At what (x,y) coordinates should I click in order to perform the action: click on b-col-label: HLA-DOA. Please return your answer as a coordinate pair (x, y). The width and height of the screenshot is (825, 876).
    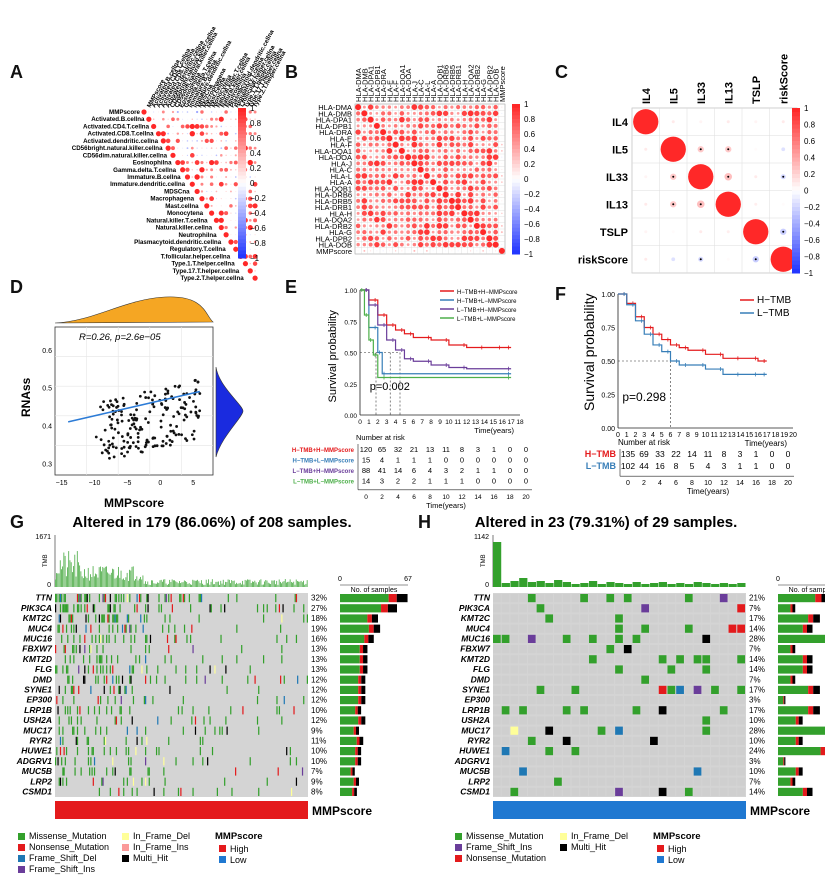
    Looking at the image, I should click on (408, 85).